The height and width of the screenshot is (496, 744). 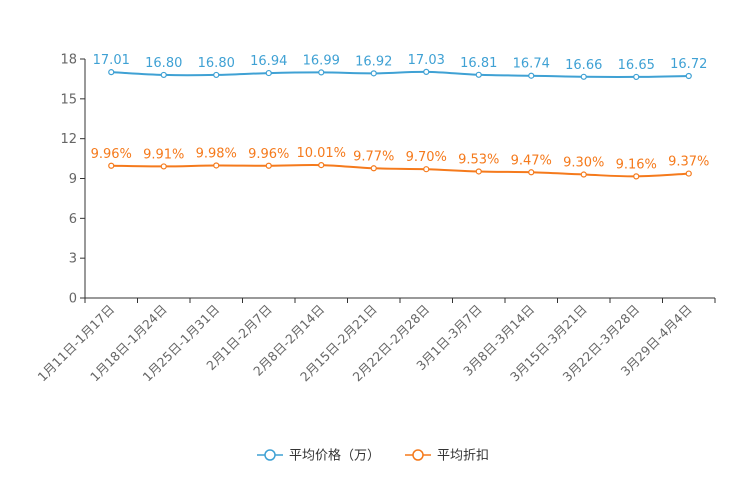 What do you see at coordinates (688, 64) in the screenshot?
I see `data-label: 16.72` at bounding box center [688, 64].